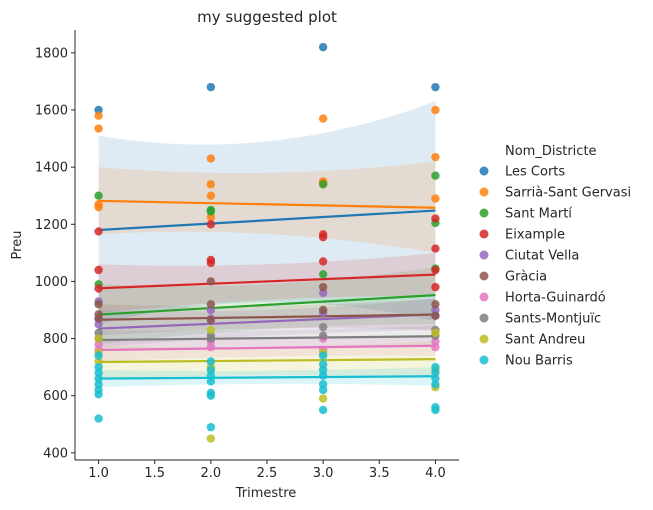 The height and width of the screenshot is (510, 653). What do you see at coordinates (267, 17) in the screenshot?
I see `chart-title: my suggested plot` at bounding box center [267, 17].